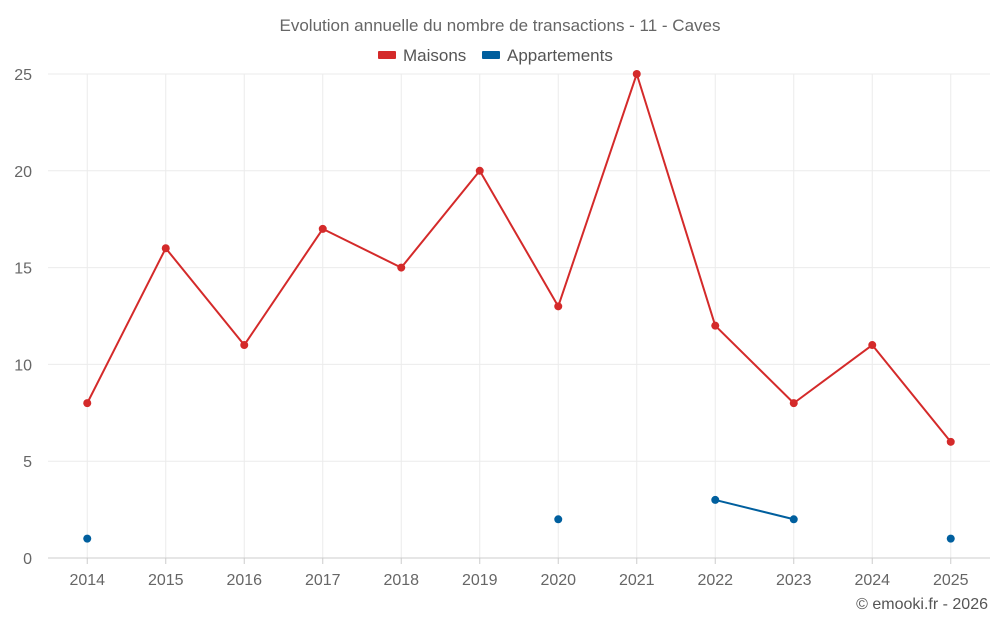  What do you see at coordinates (558, 580) in the screenshot?
I see `x-tick-label: 2020` at bounding box center [558, 580].